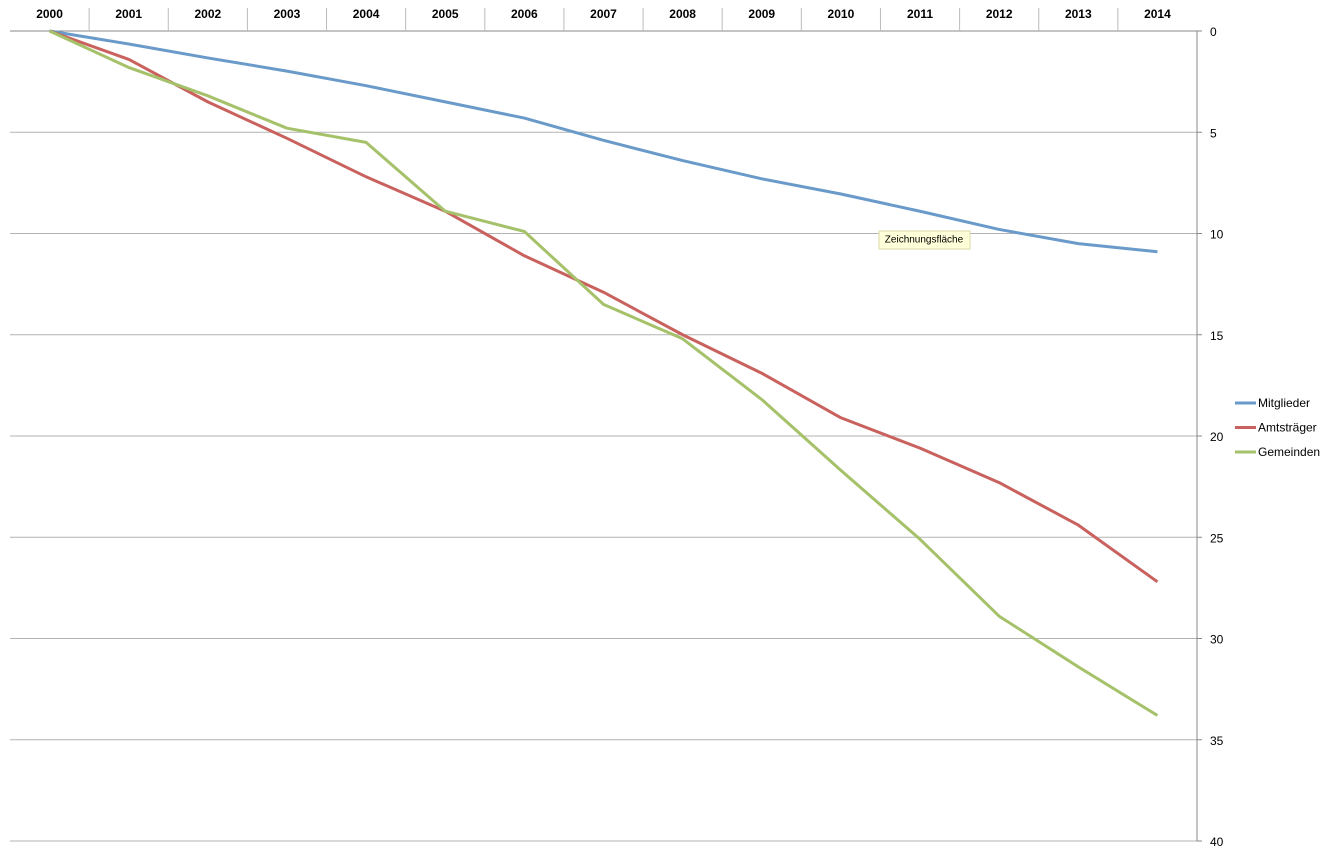 The height and width of the screenshot is (853, 1334). Describe the element at coordinates (366, 14) in the screenshot. I see `x-tick-label: 2004` at that location.